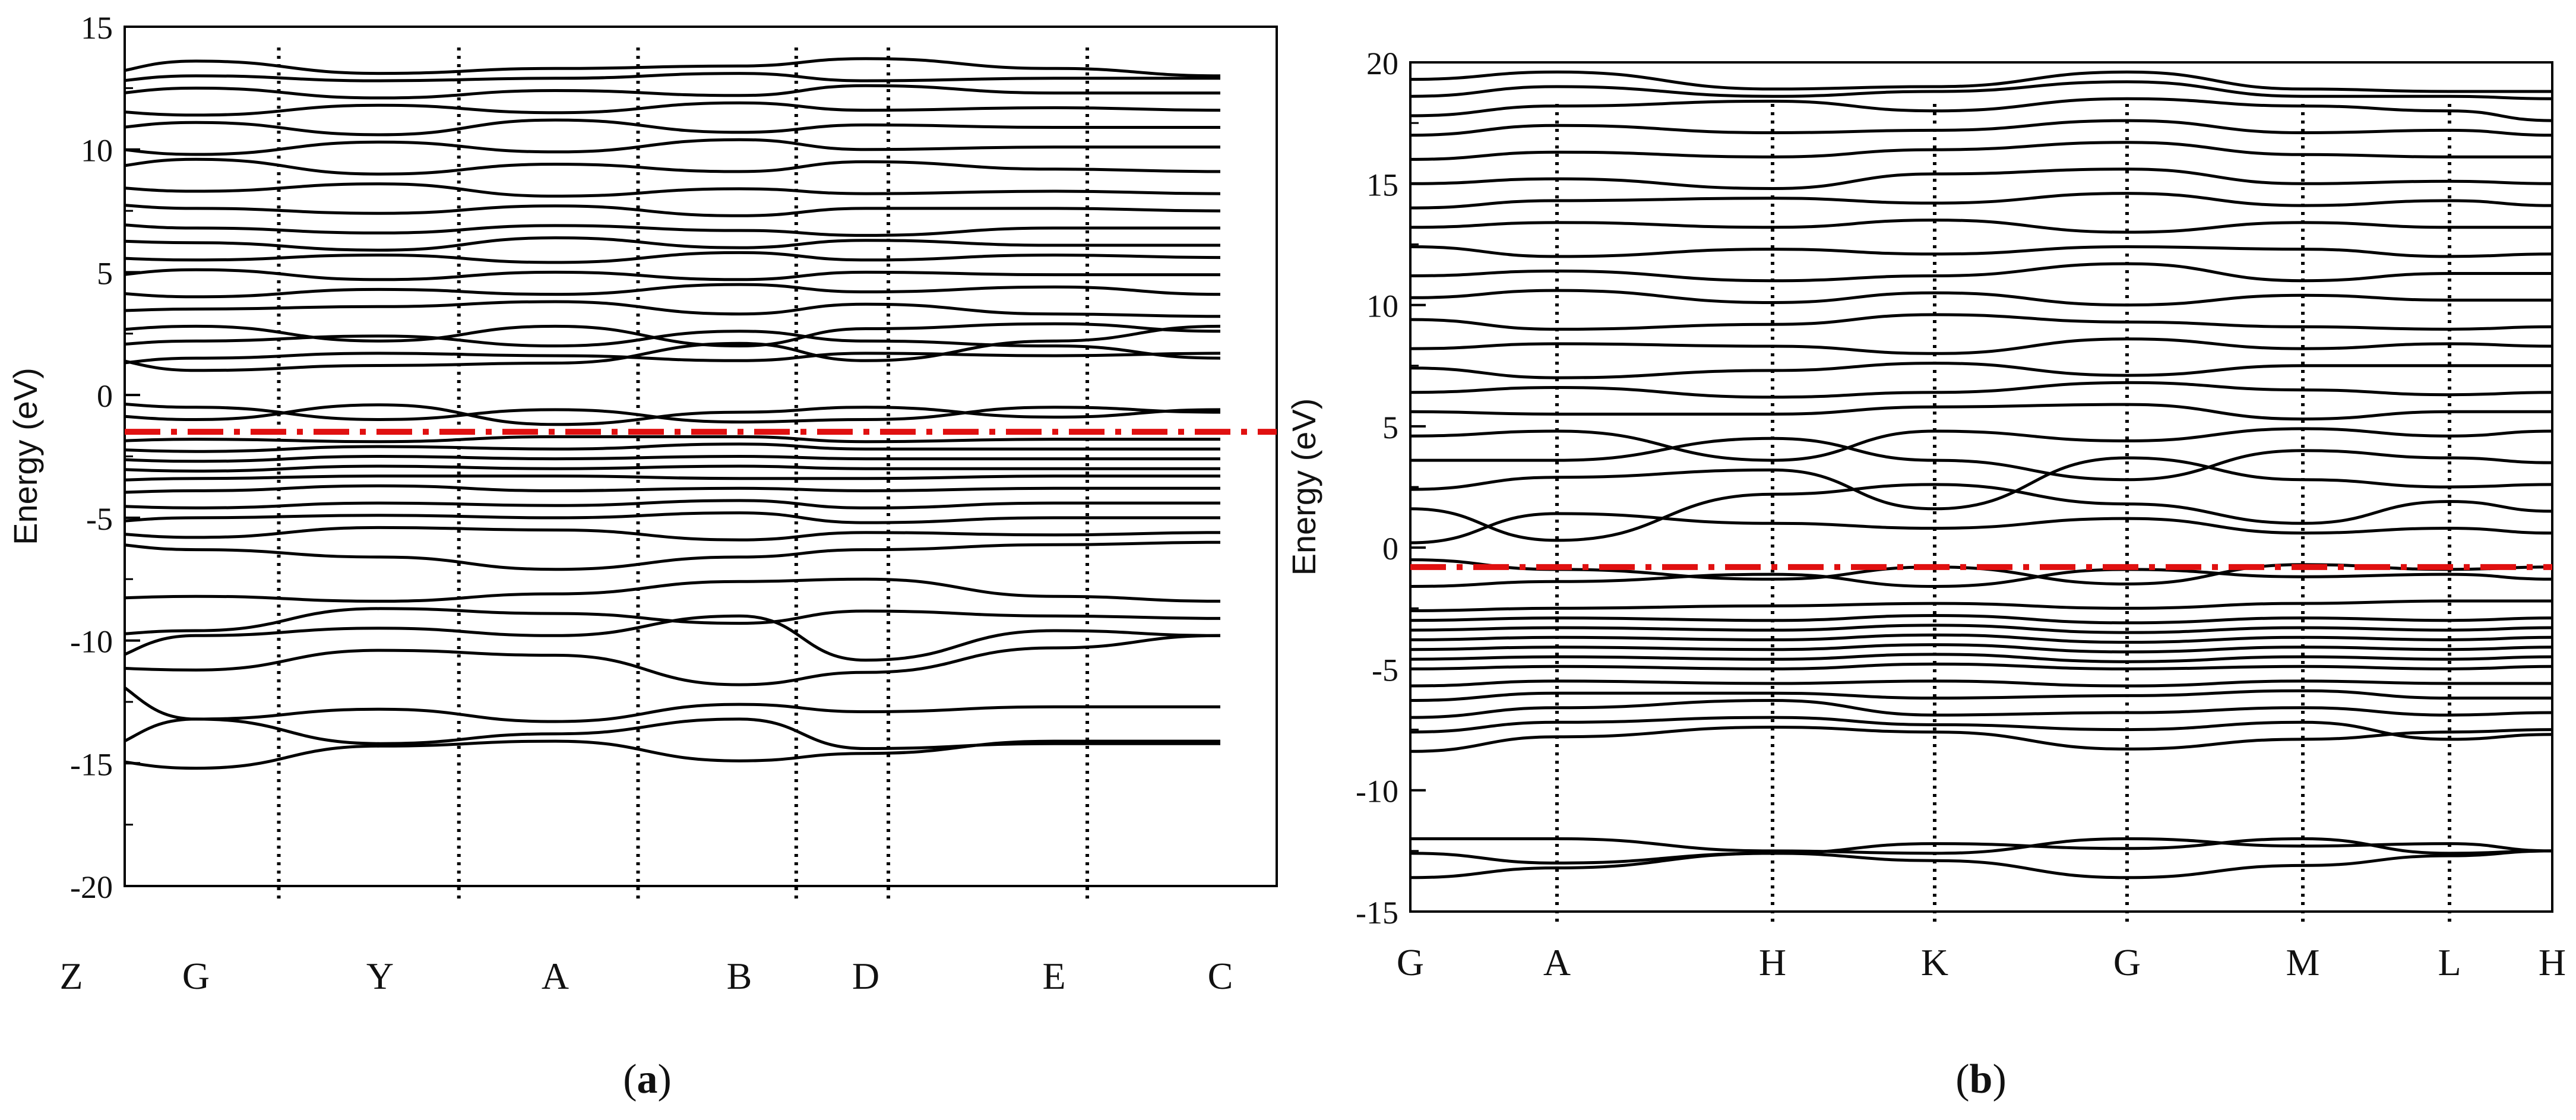 The image size is (2576, 1120). I want to click on y-tick-label: 5, so click(1390, 427).